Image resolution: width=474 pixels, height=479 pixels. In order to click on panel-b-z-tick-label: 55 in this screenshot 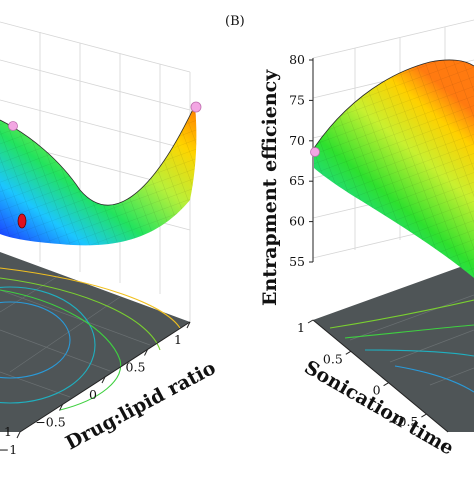, I will do `click(297, 261)`.